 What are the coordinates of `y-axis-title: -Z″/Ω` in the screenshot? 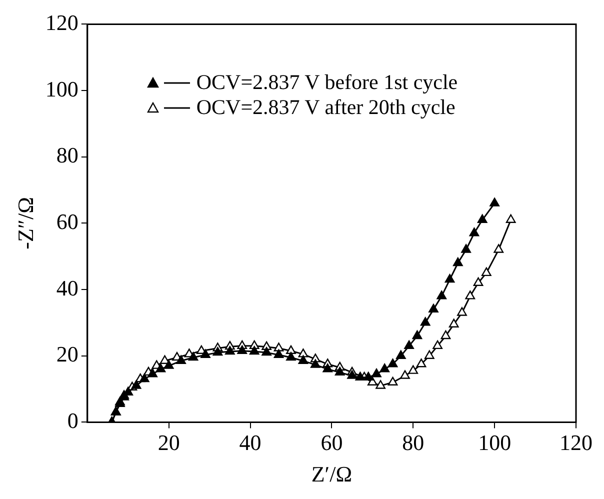 It's located at (25, 223).